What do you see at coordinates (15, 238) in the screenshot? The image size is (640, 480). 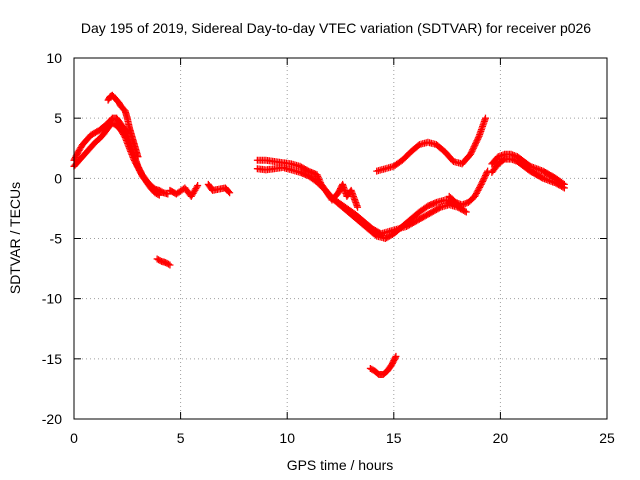 I see `y-axis-label: SDTVAR / TECUs` at bounding box center [15, 238].